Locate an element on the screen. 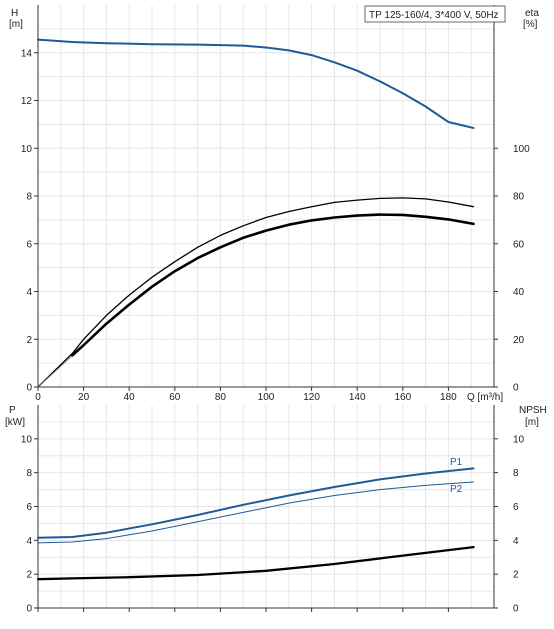 The height and width of the screenshot is (629, 554). y-right-tick-label: 2 is located at coordinates (516, 575).